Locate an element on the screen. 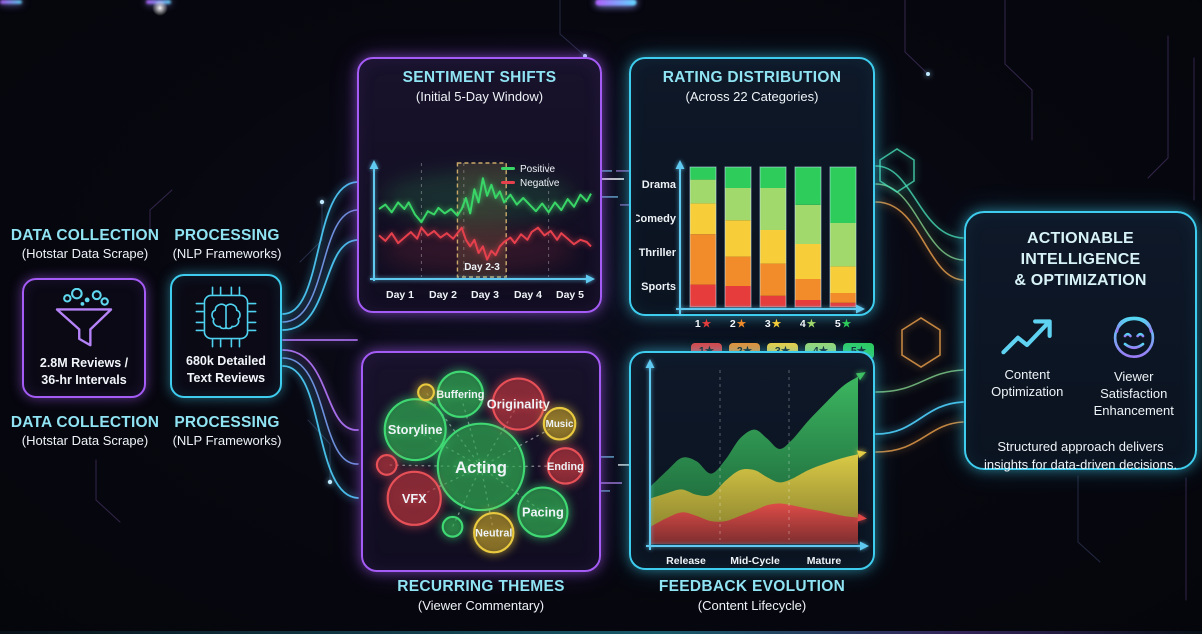 The width and height of the screenshot is (1202, 634). x-tick-day5: Day 5 is located at coordinates (570, 295).